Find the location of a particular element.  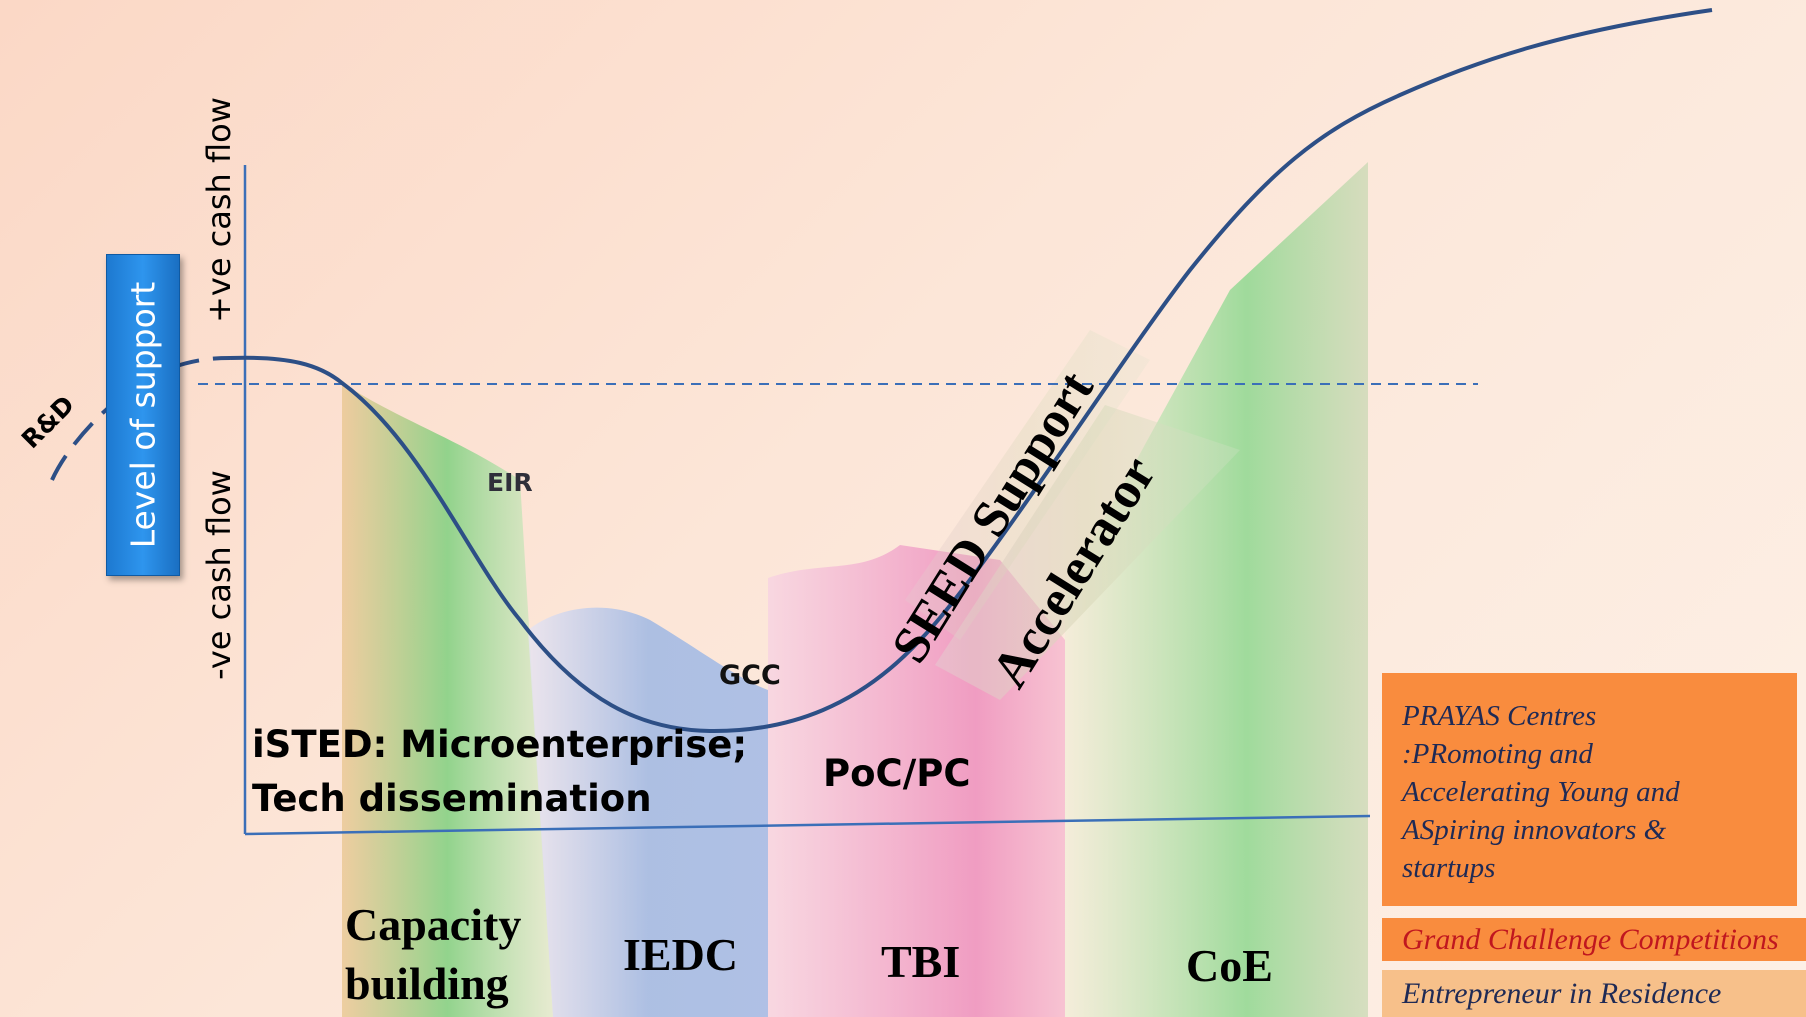

negative-cash-flow-label: -ve cash flow is located at coordinates (219, 575).